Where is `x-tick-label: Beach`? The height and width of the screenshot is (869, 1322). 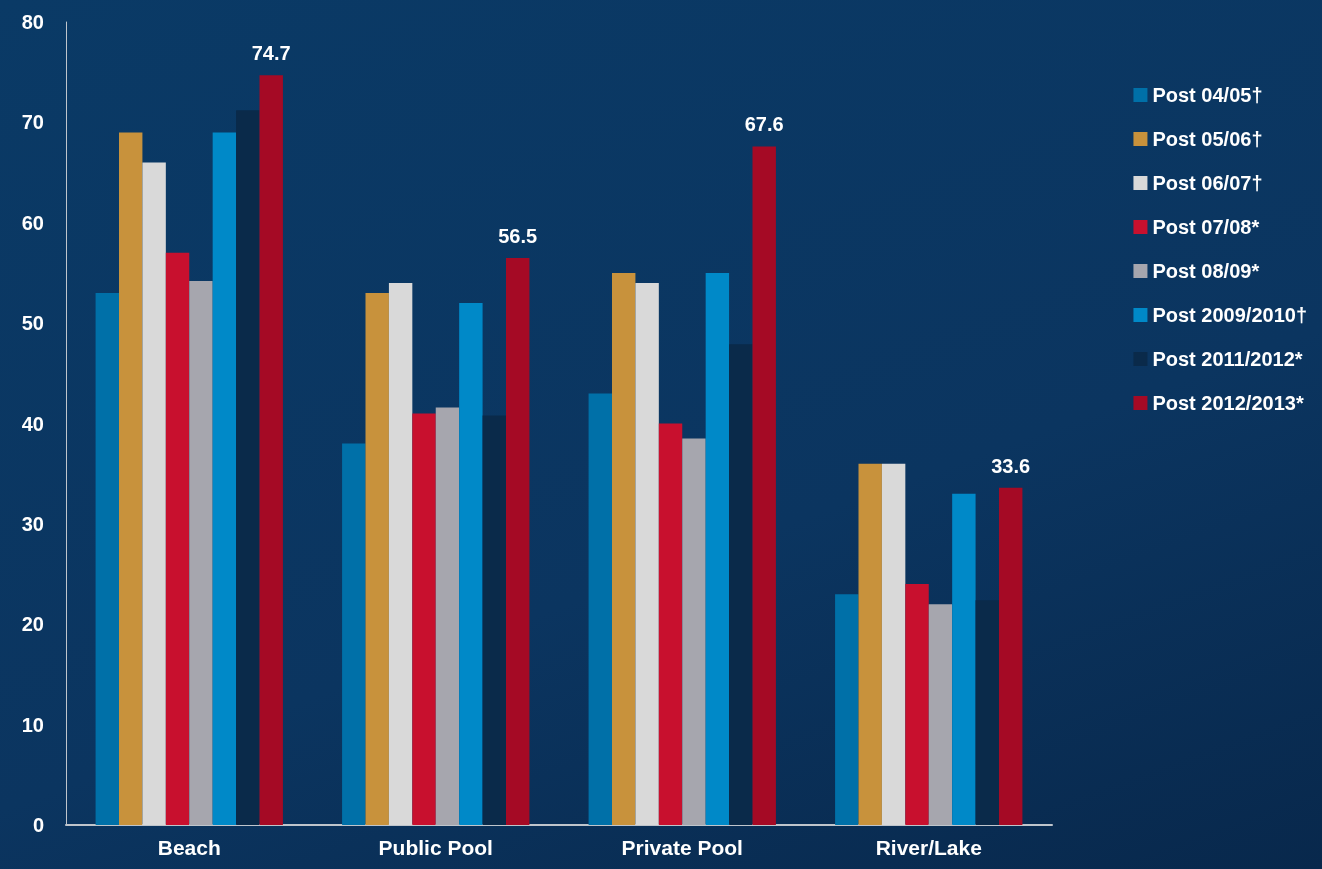
x-tick-label: Beach is located at coordinates (189, 847).